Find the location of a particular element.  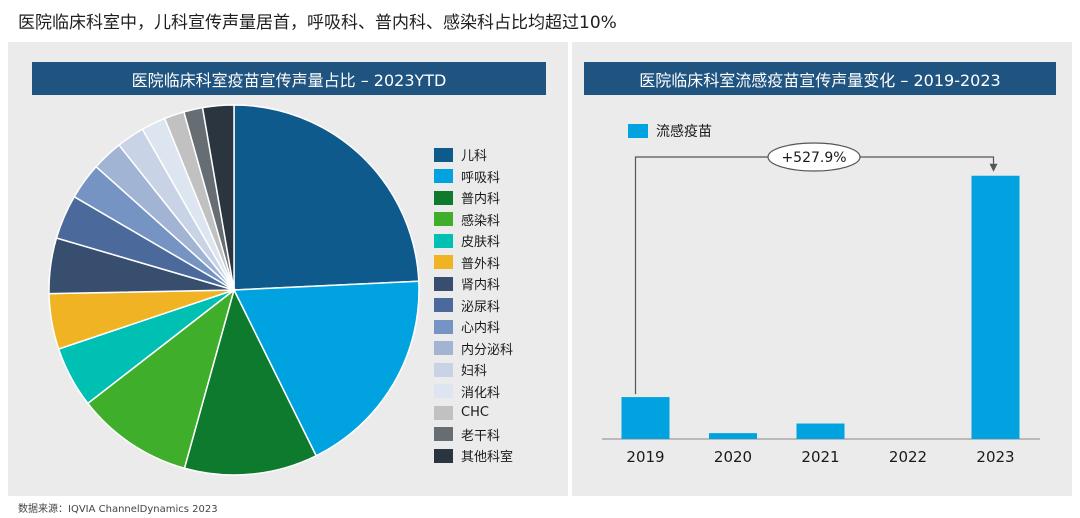

x-tick-label: 2020 is located at coordinates (733, 457).